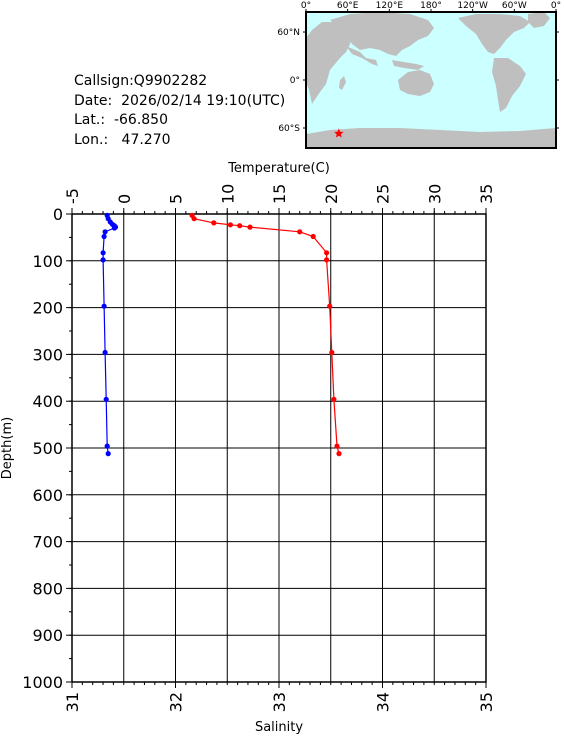 The image size is (564, 736). I want to click on temperature-profile-line, so click(265, 334).